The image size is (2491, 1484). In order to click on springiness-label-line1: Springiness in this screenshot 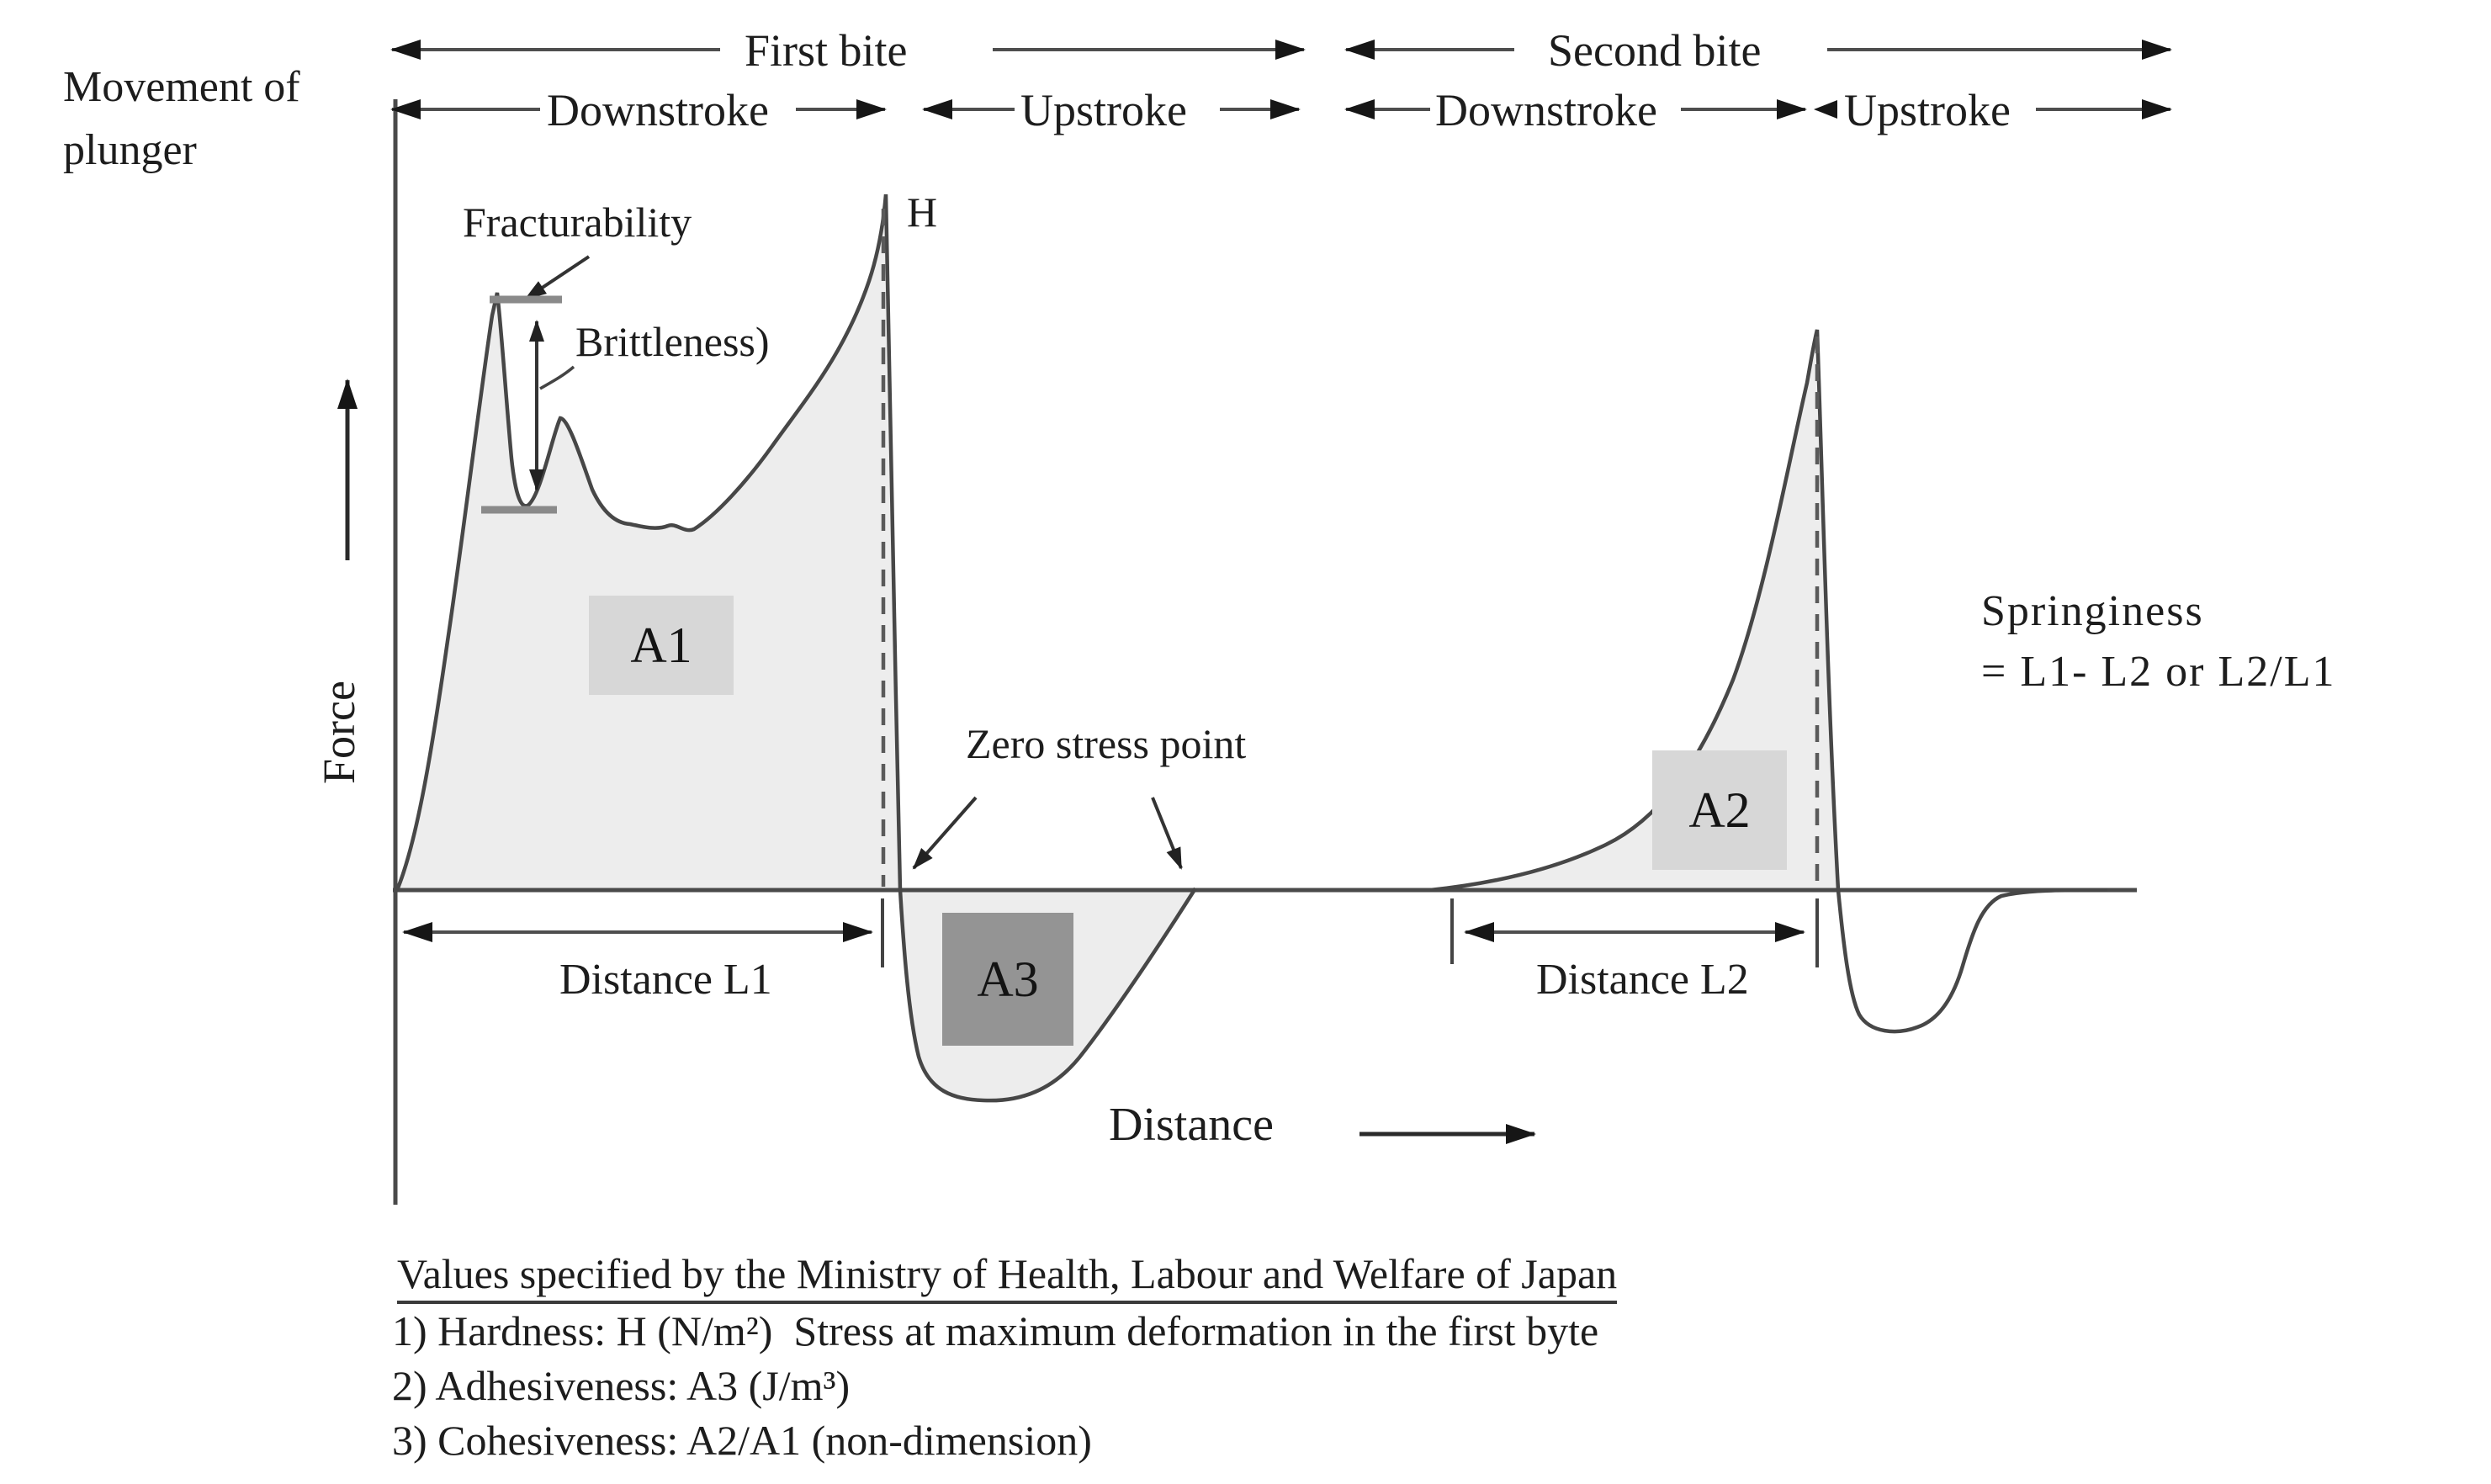, I will do `click(2092, 611)`.